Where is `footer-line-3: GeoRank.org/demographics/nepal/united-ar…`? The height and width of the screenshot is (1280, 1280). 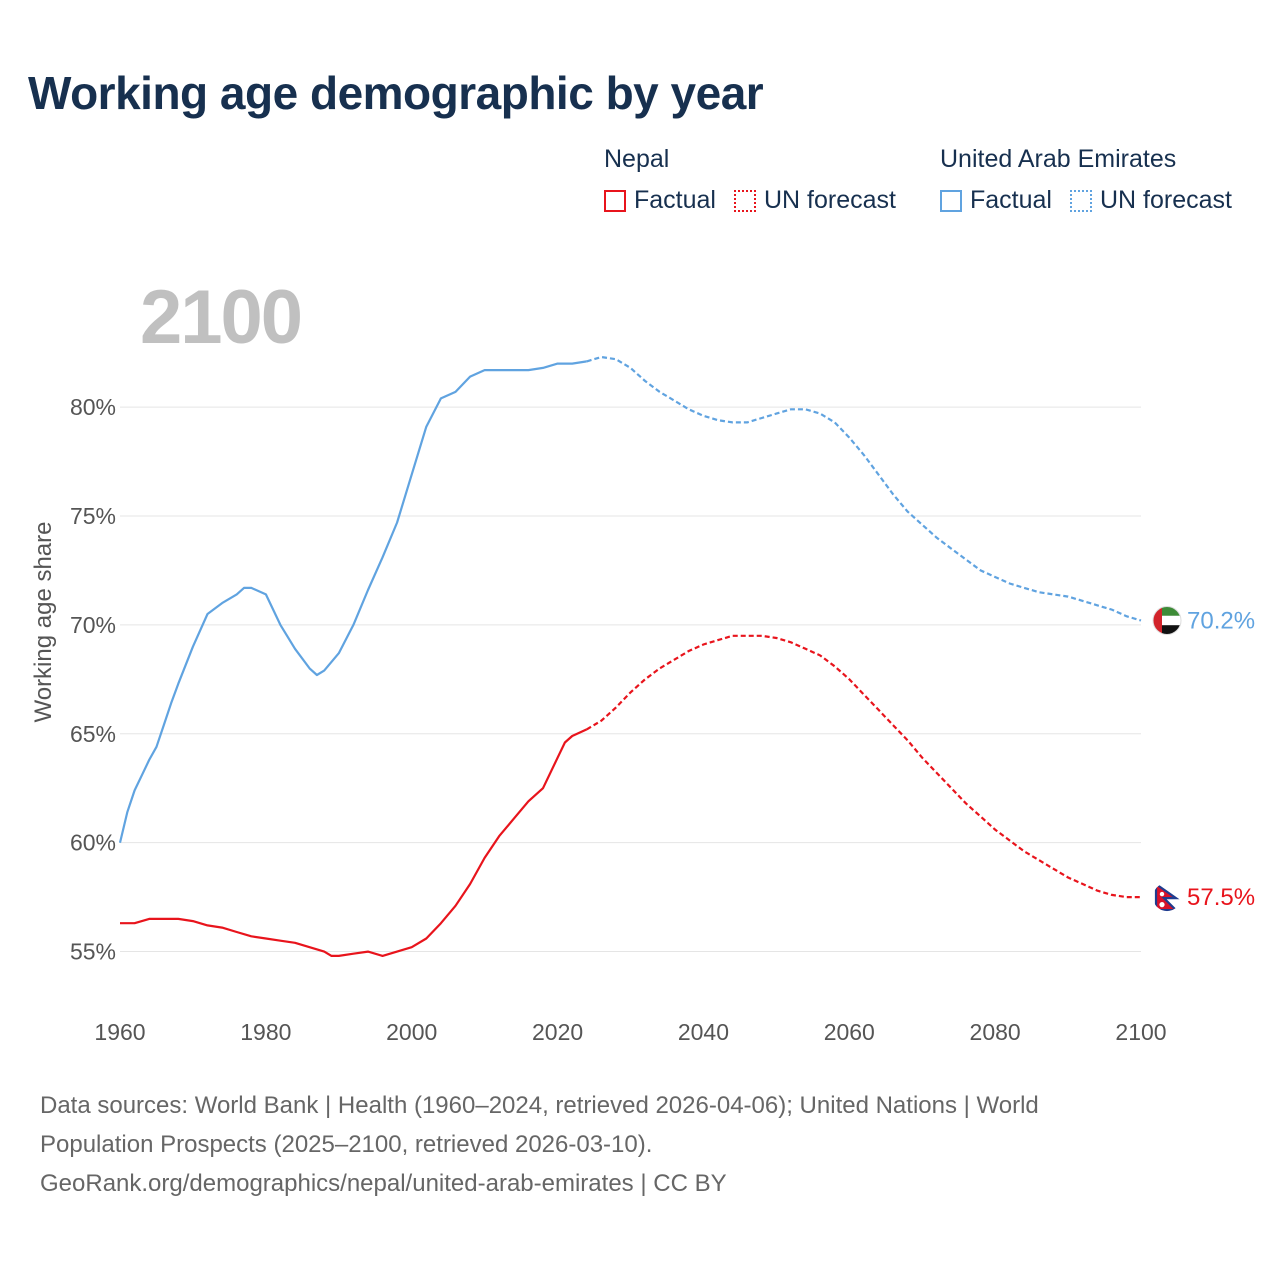
footer-line-3: GeoRank.org/demographics/nepal/united-ar… is located at coordinates (383, 1183).